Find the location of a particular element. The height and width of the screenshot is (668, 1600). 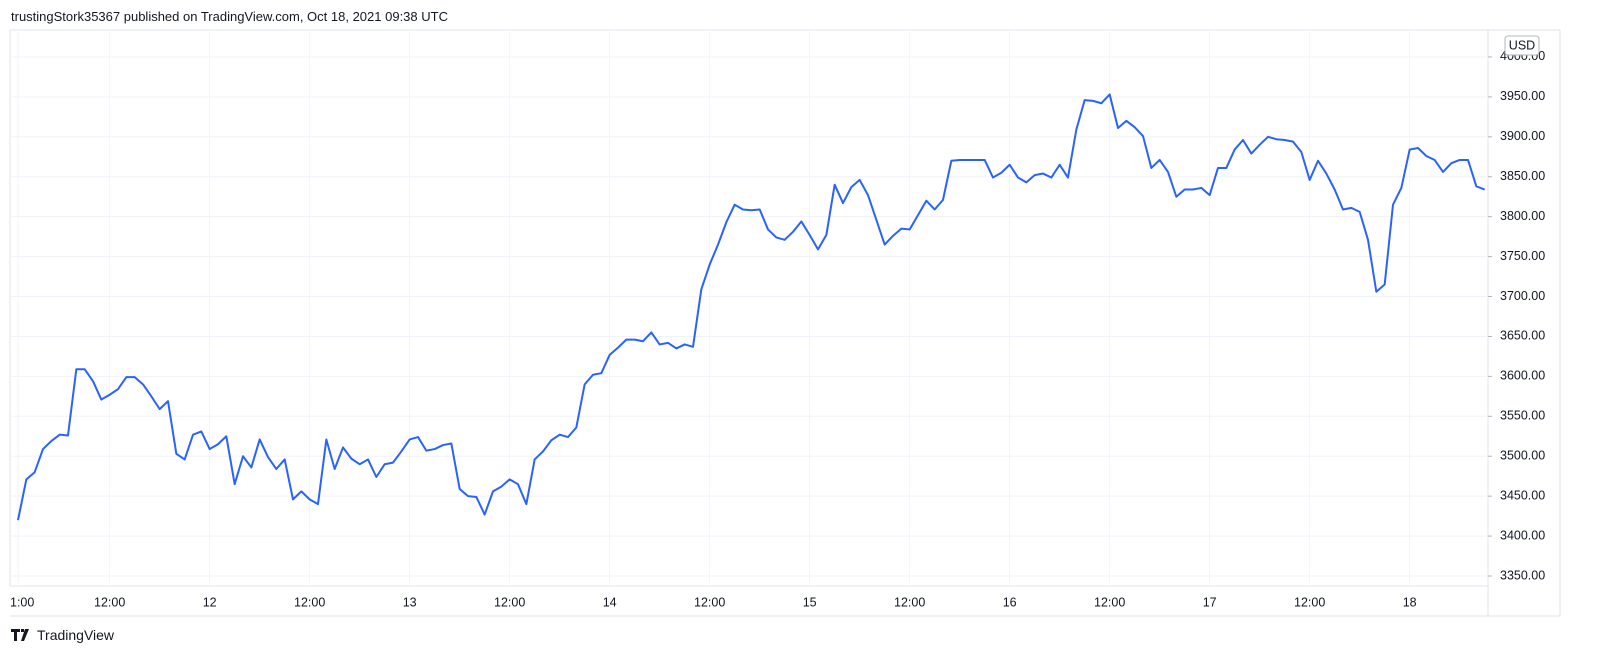

brand-name: TradingView is located at coordinates (76, 635).